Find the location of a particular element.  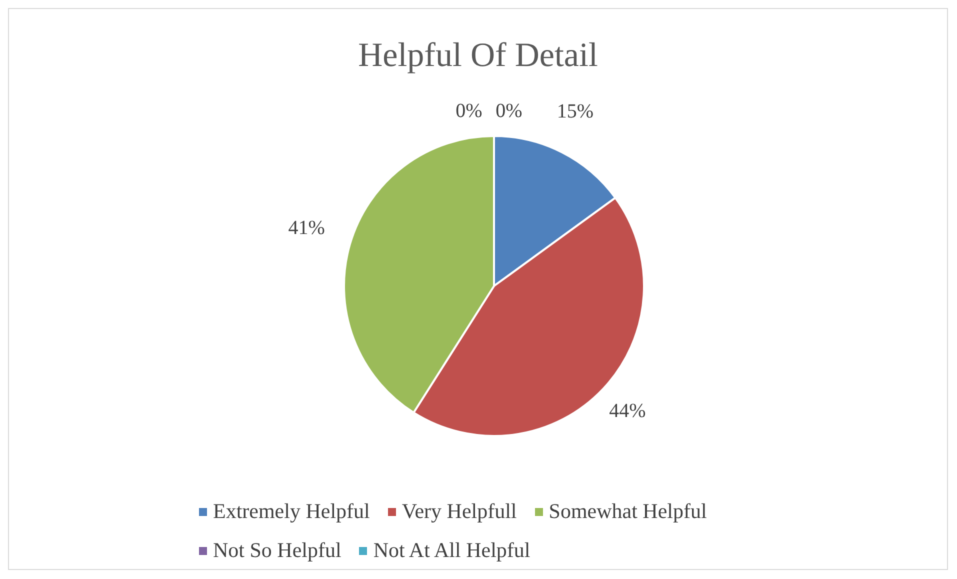

legend-label: Not So Helpful is located at coordinates (277, 550).